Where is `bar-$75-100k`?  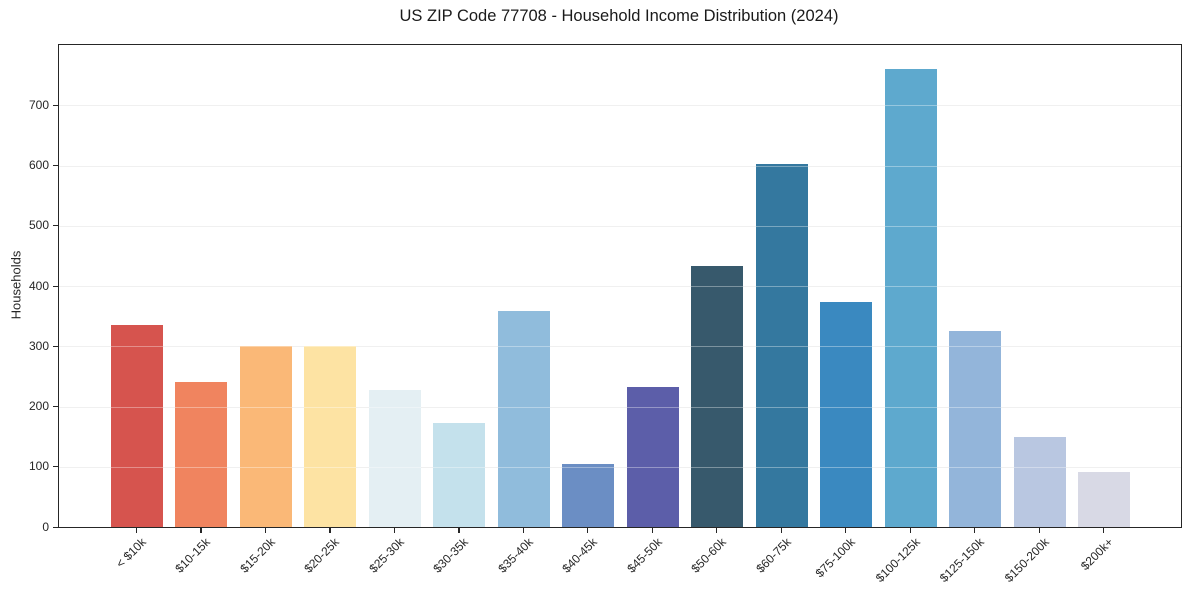 bar-$75-100k is located at coordinates (846, 414).